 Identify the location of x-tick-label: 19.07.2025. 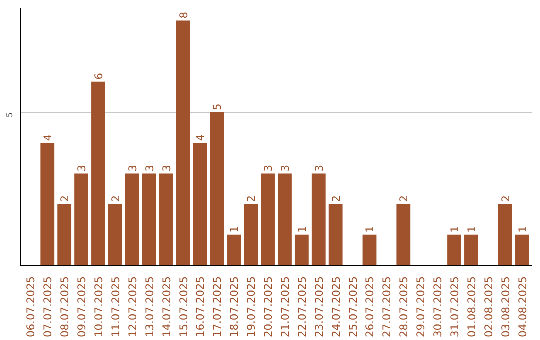
(251, 307).